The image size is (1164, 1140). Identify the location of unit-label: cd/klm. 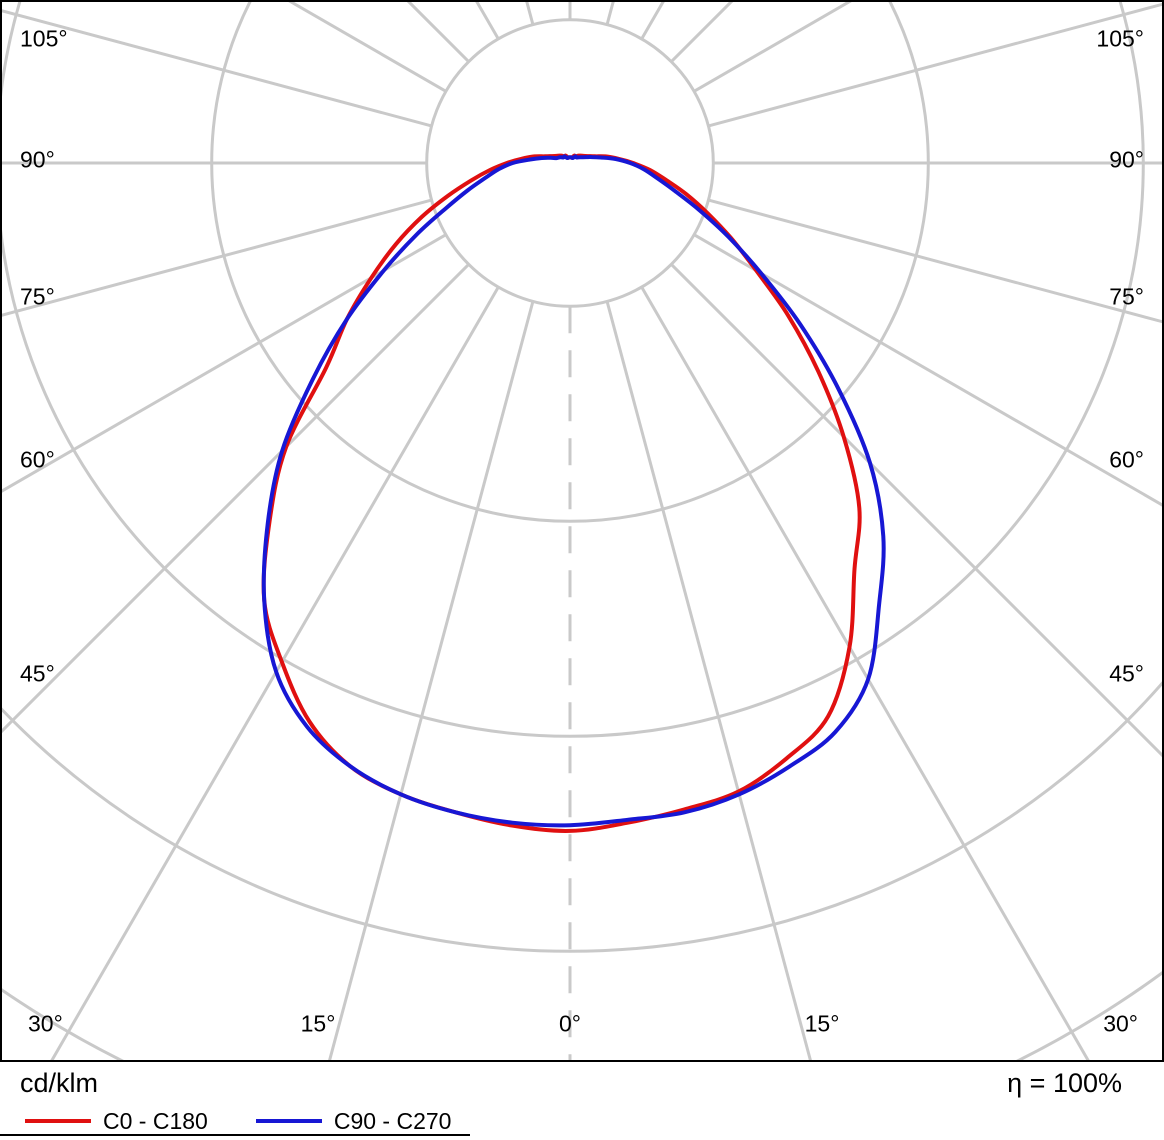
(59, 1083).